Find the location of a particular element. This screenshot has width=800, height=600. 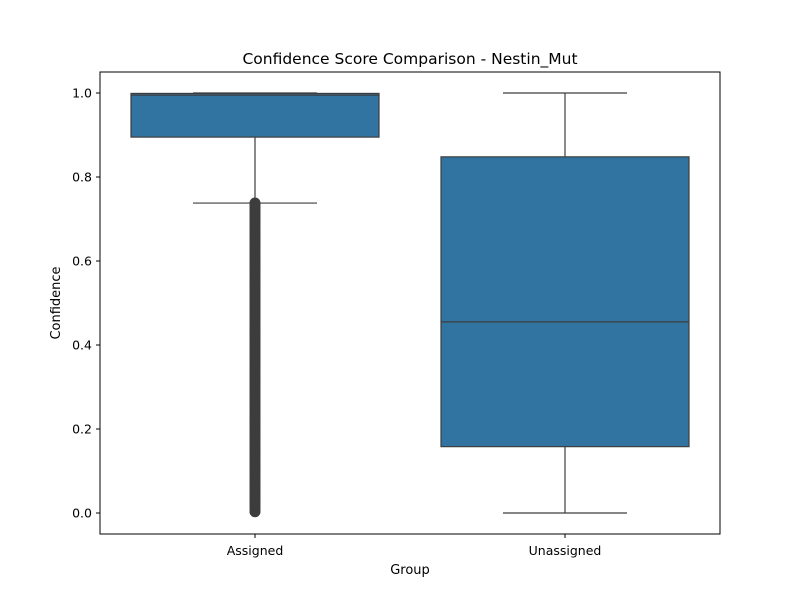

y-tick-label: 0.6 is located at coordinates (82, 261).